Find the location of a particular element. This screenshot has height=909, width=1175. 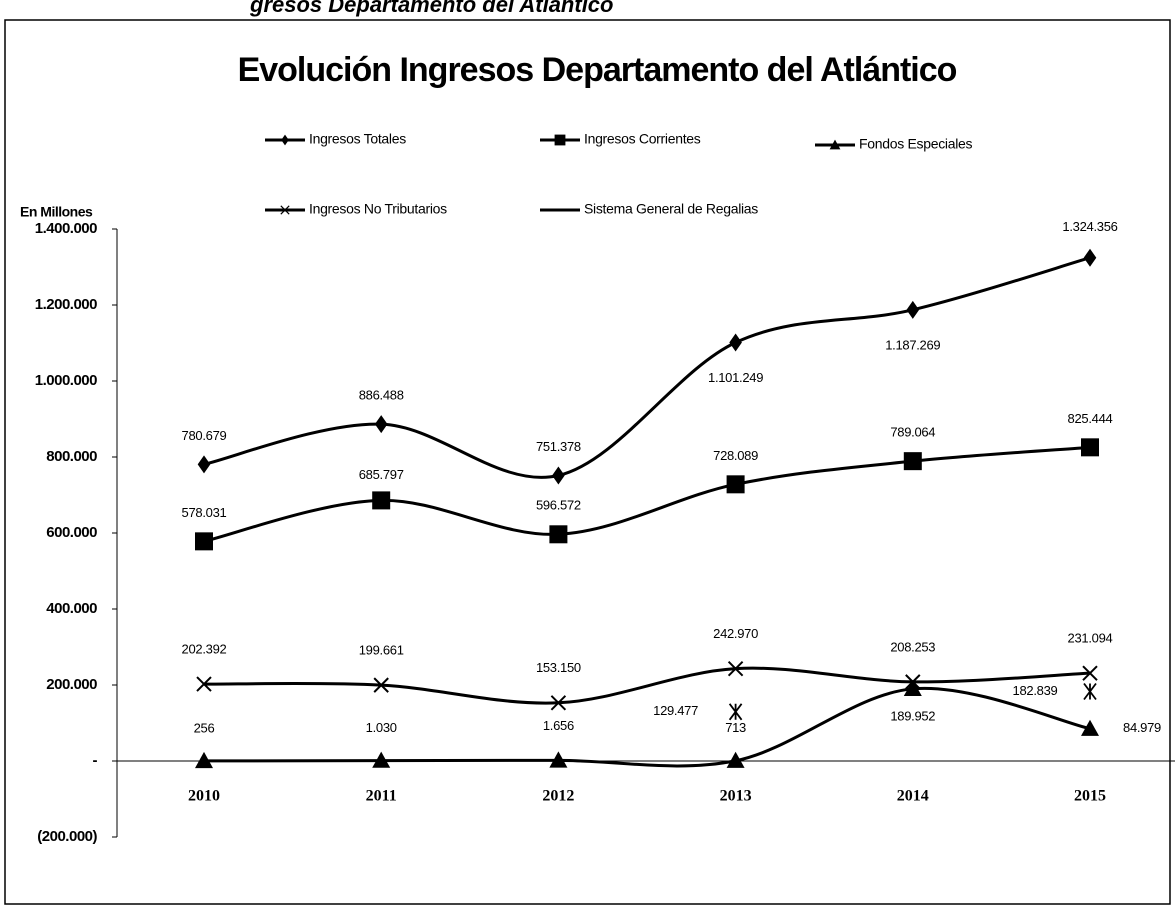

y-tick-label: 1.400.000 is located at coordinates (66, 228).